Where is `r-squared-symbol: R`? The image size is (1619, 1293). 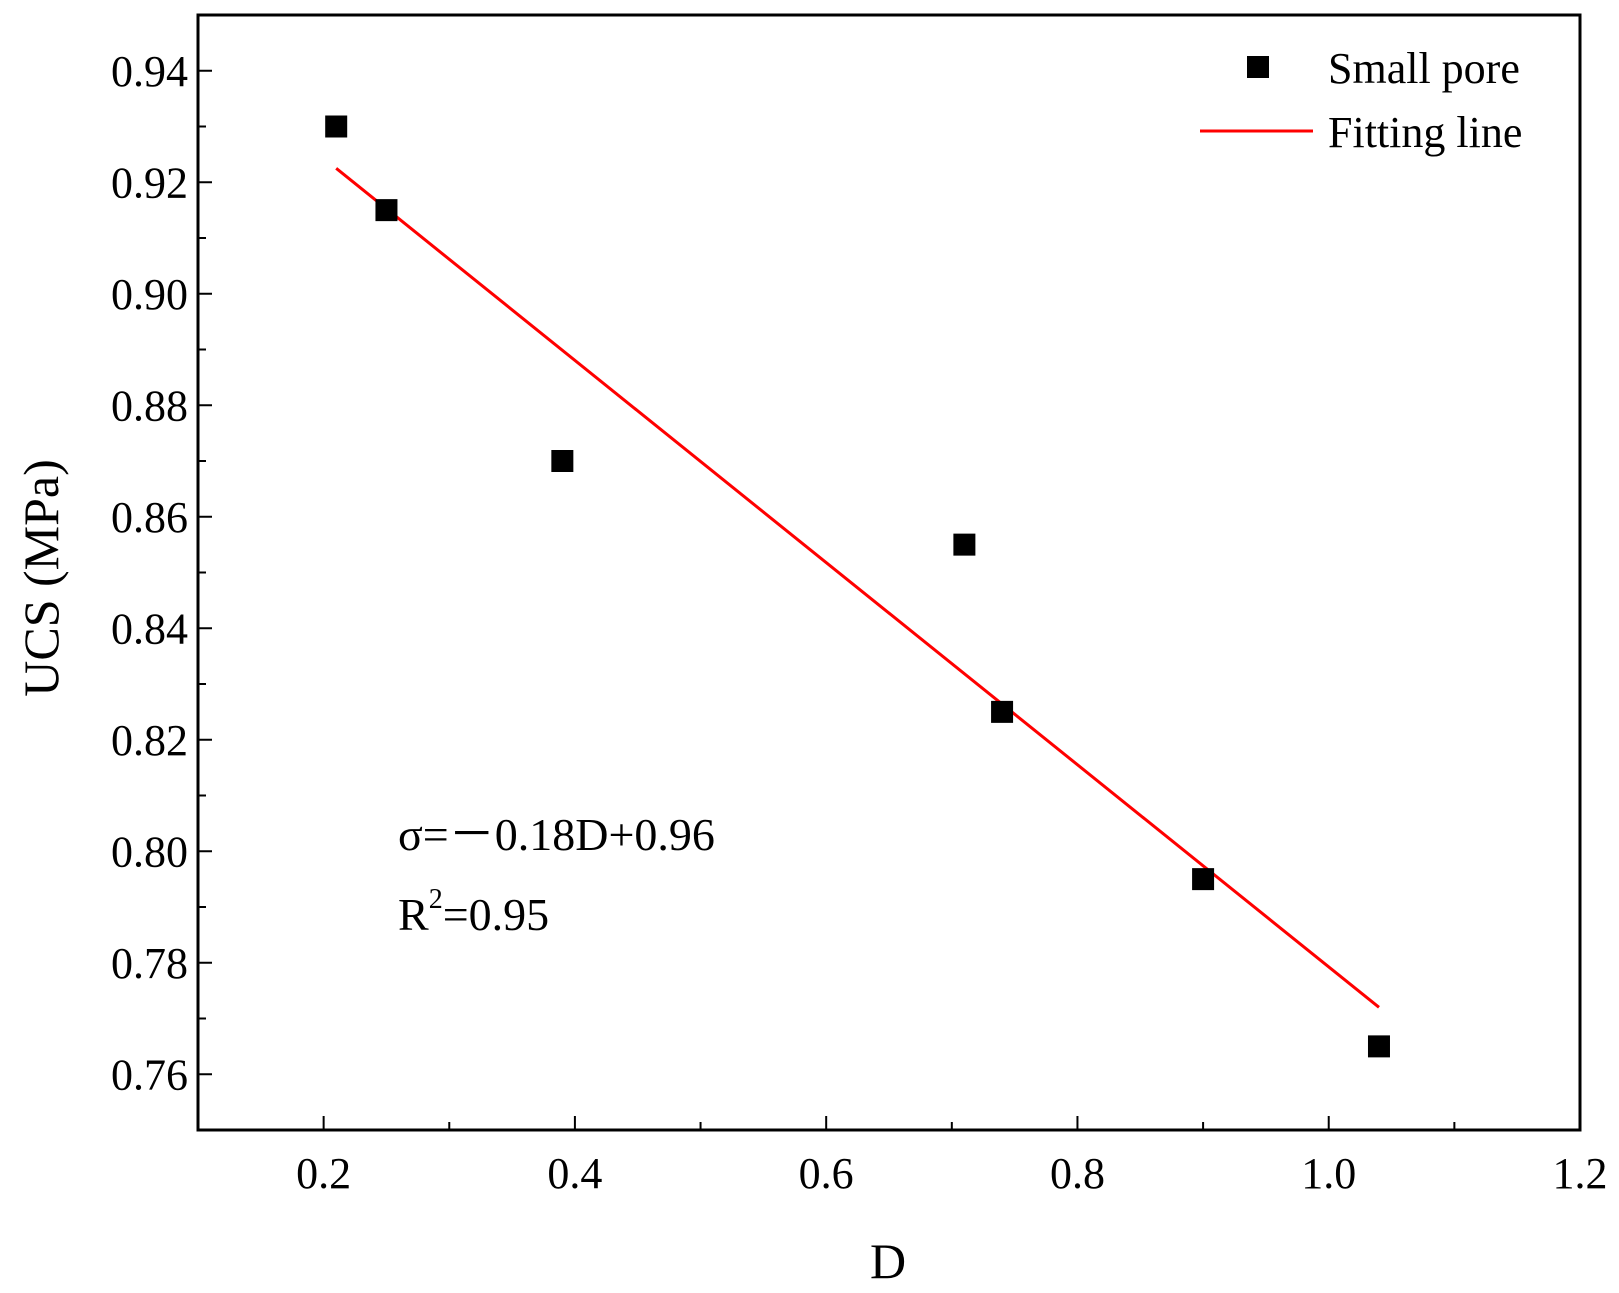
r-squared-symbol: R is located at coordinates (413, 914).